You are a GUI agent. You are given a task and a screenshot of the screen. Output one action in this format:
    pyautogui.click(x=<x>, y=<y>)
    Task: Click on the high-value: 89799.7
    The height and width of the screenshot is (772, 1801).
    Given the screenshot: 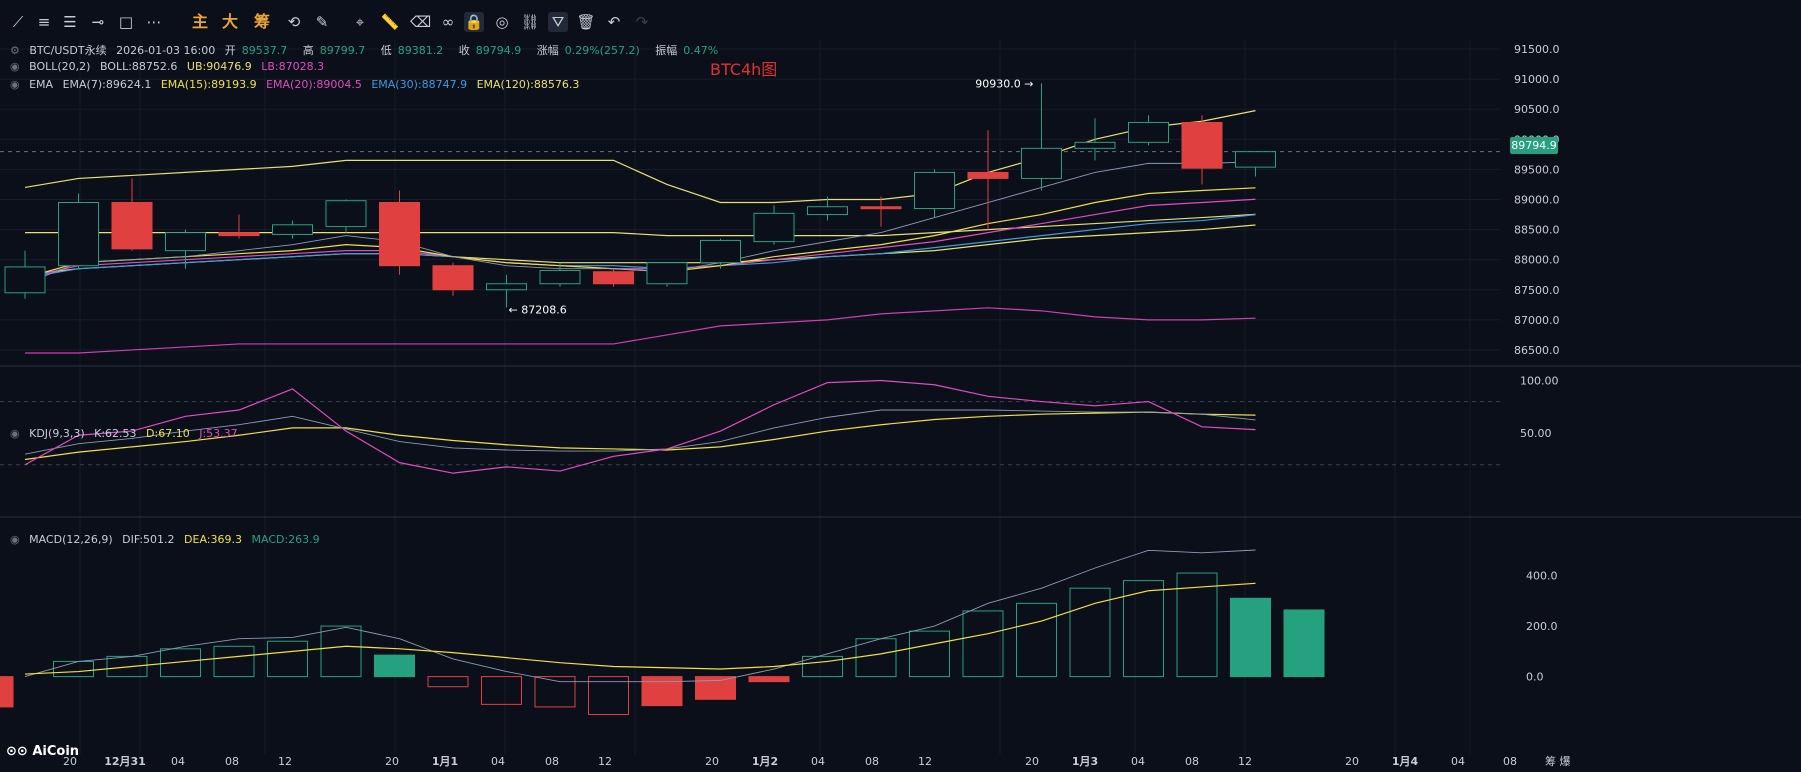 What is the action you would take?
    pyautogui.click(x=342, y=50)
    